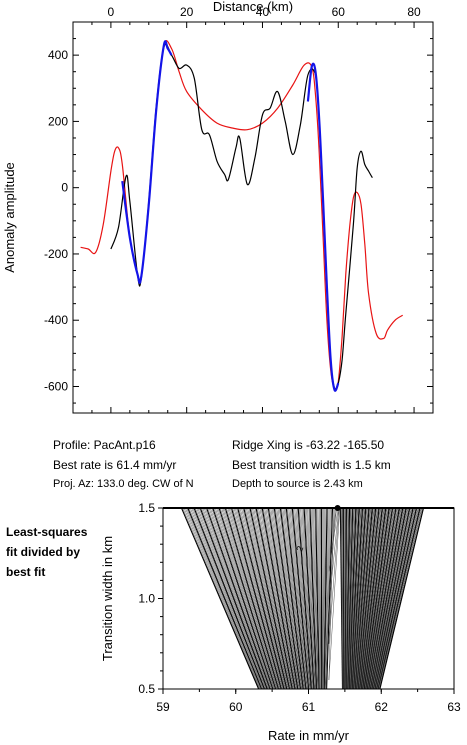 The image size is (467, 745). Describe the element at coordinates (47, 532) in the screenshot. I see `side-note-line: Least-squares` at that location.